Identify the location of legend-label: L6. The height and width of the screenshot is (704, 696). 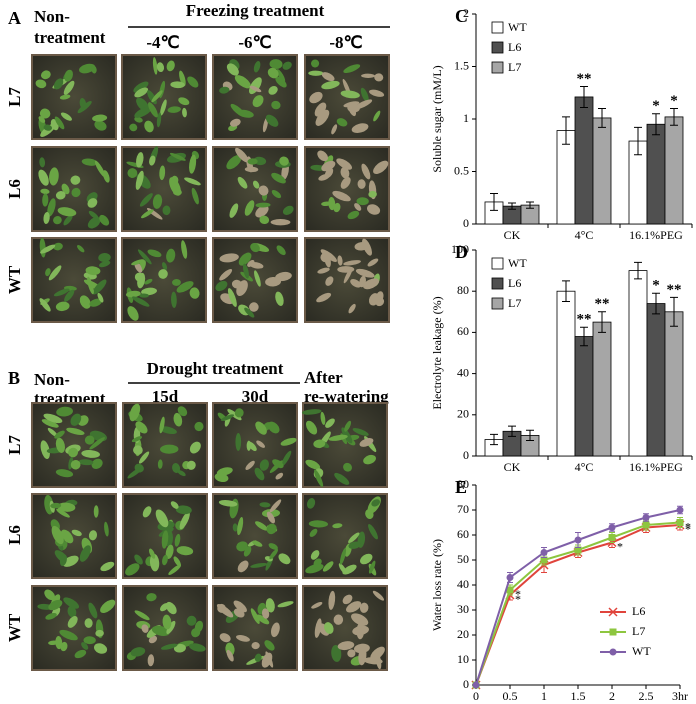
(638, 611).